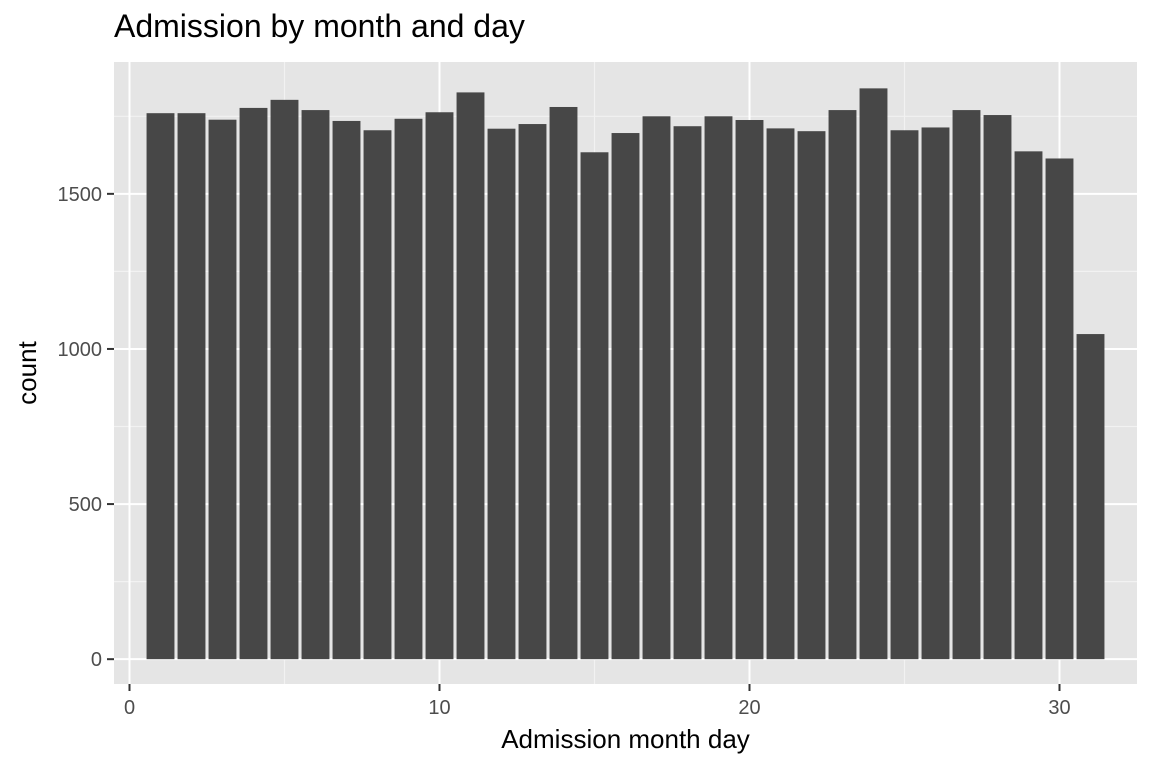 The width and height of the screenshot is (1152, 773). I want to click on chart-title: Admission by month and day, so click(319, 26).